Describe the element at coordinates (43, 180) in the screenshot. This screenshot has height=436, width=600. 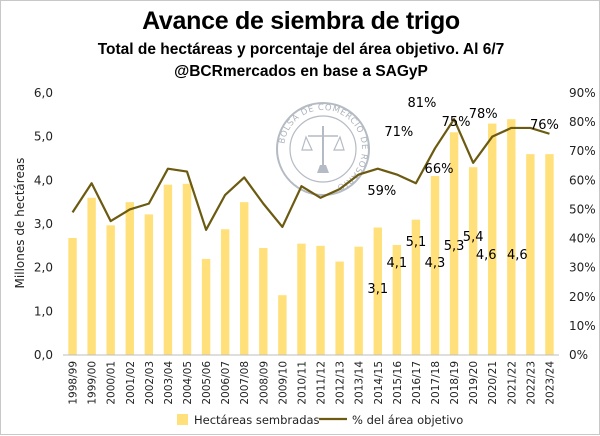
I see `y-tick-label: 4,0` at that location.